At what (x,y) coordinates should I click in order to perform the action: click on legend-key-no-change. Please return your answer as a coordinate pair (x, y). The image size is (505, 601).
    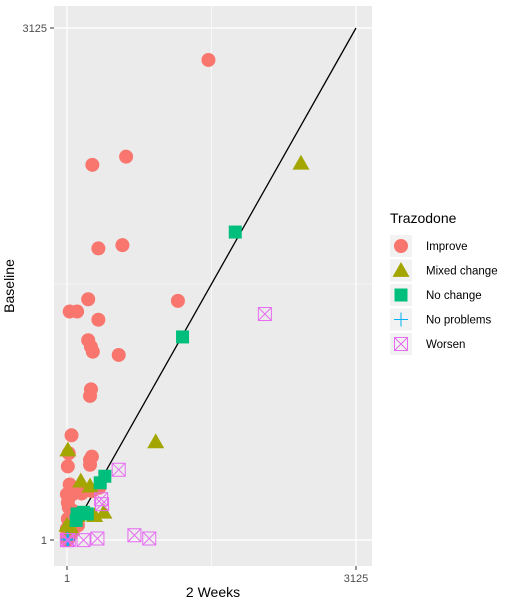
    Looking at the image, I should click on (401, 295).